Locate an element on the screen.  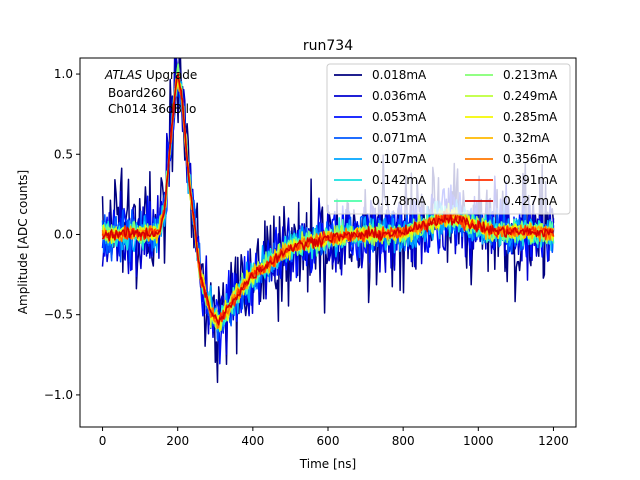
x-tick-label: 1200 is located at coordinates (553, 441).